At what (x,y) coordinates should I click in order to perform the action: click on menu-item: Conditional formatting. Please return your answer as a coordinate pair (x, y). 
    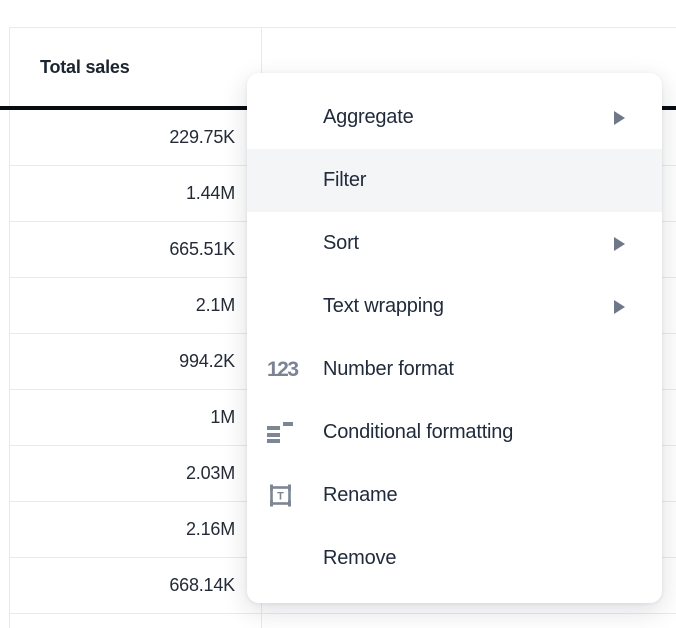
    Looking at the image, I should click on (454, 432).